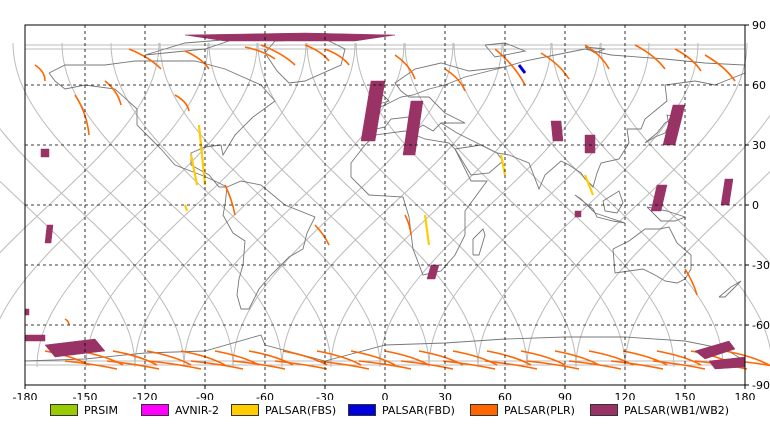  What do you see at coordinates (755, 205) in the screenshot?
I see `y-tick-label: 0` at bounding box center [755, 205].